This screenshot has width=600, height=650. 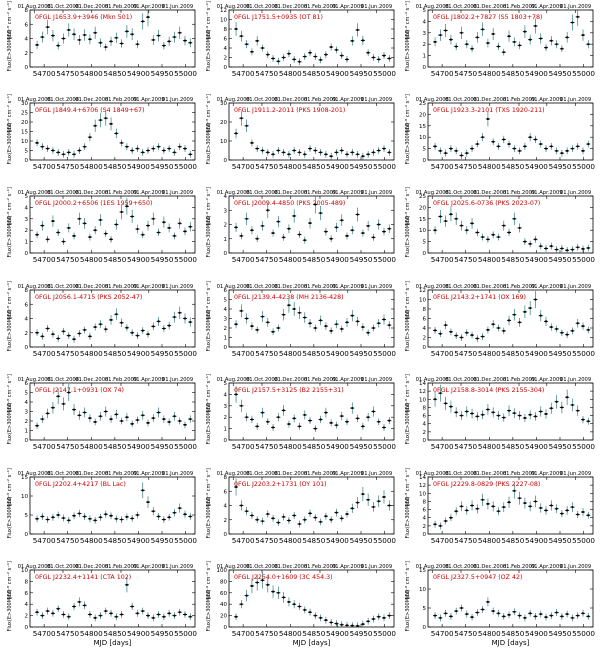 What do you see at coordinates (422, 486) in the screenshot?
I see `y-tick-label: 12` at bounding box center [422, 486].